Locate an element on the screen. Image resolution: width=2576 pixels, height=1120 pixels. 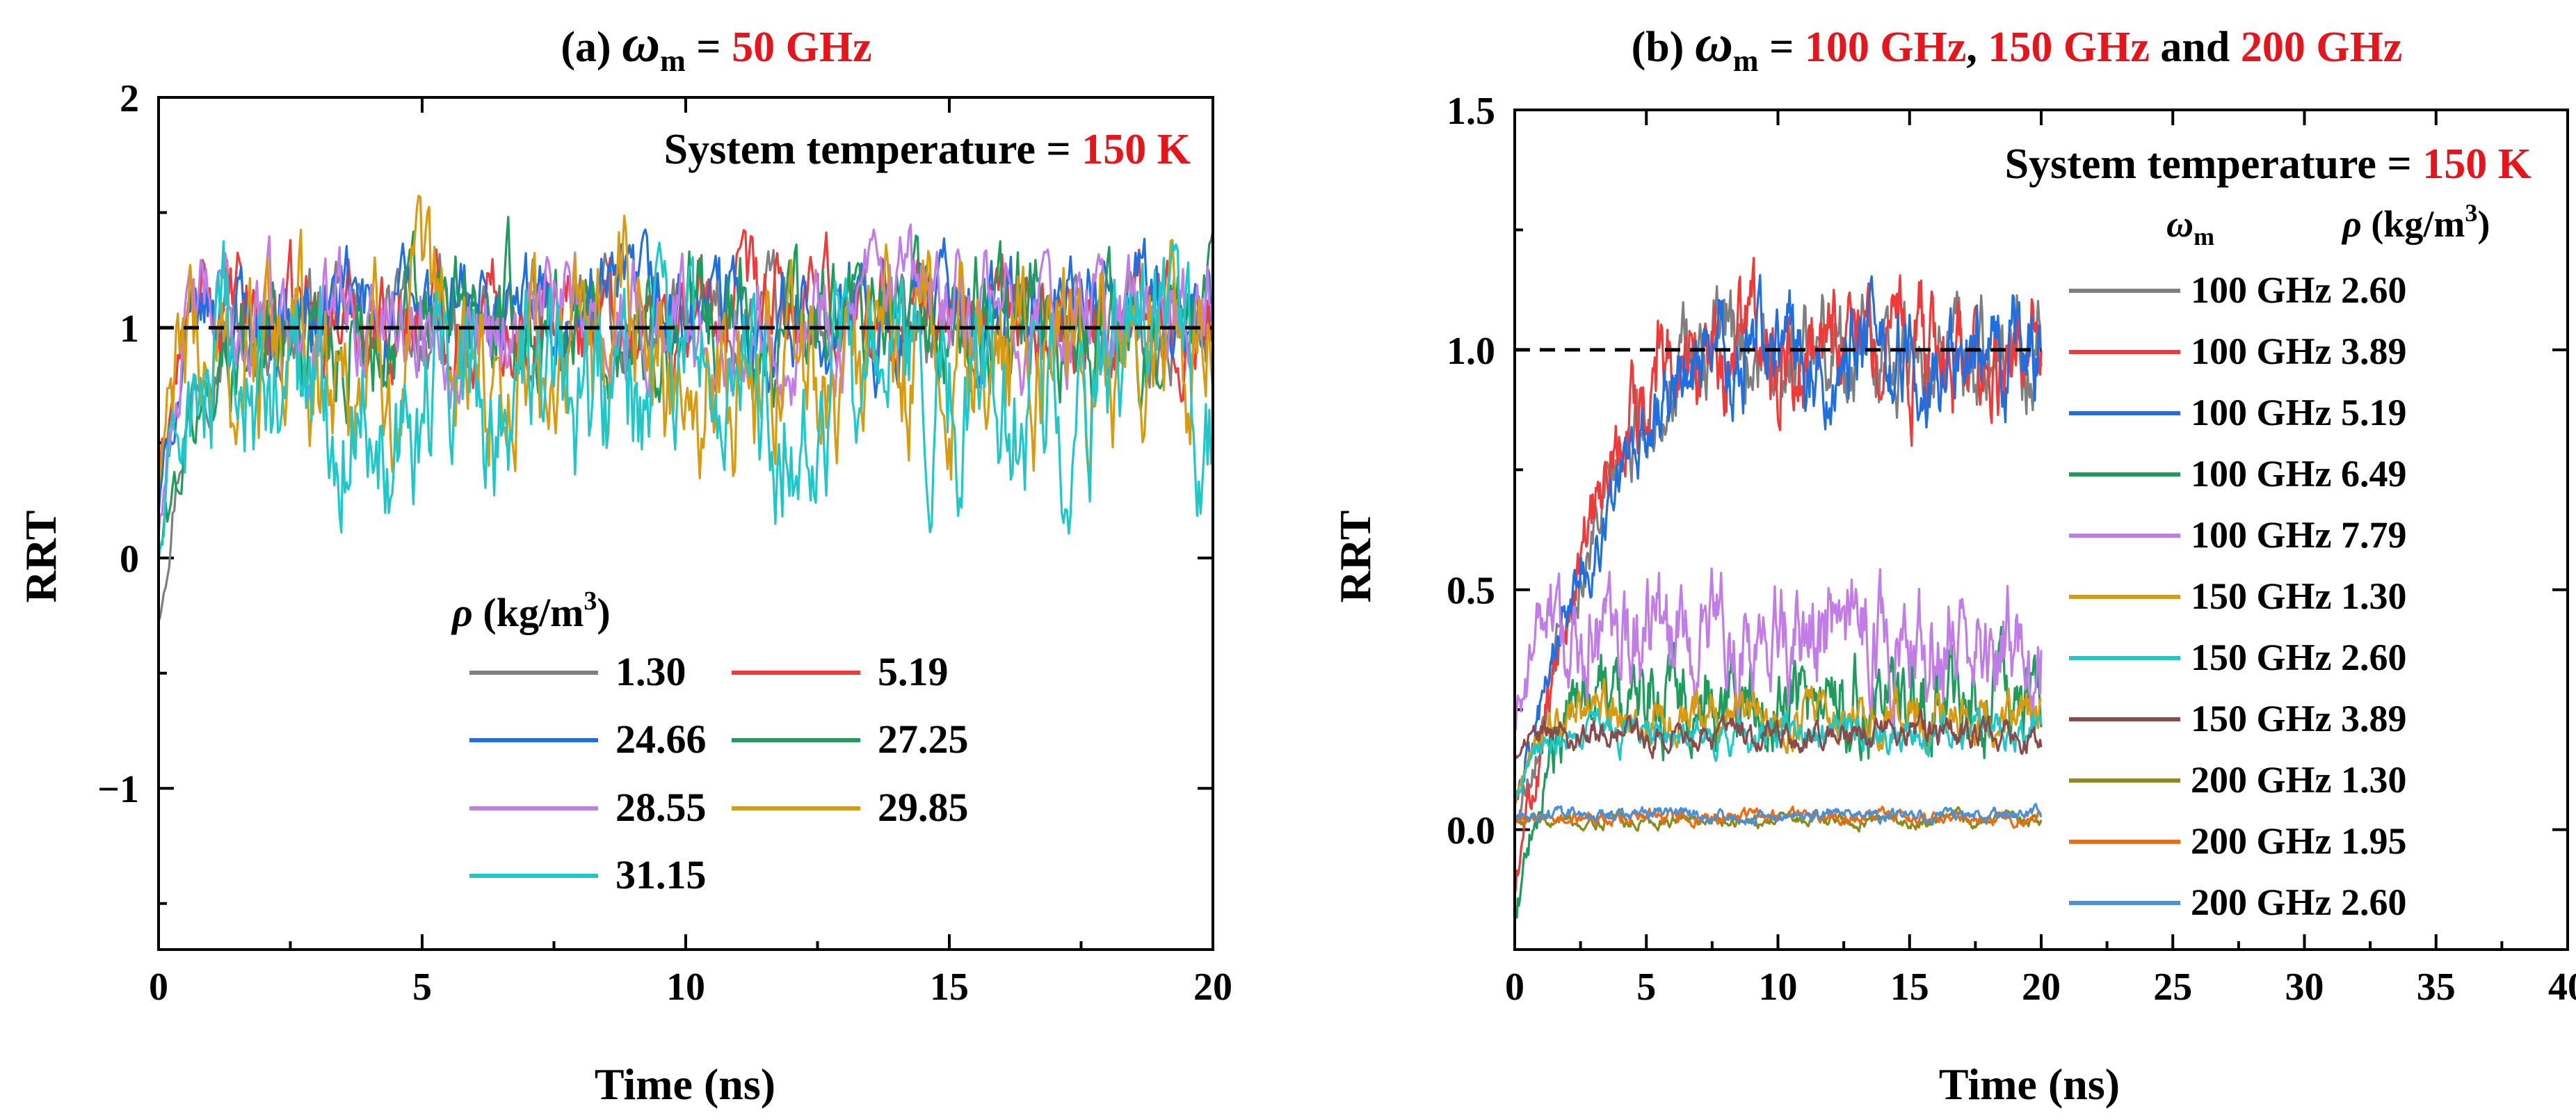
legend-label: 100 GHz 7.79 is located at coordinates (2298, 535).